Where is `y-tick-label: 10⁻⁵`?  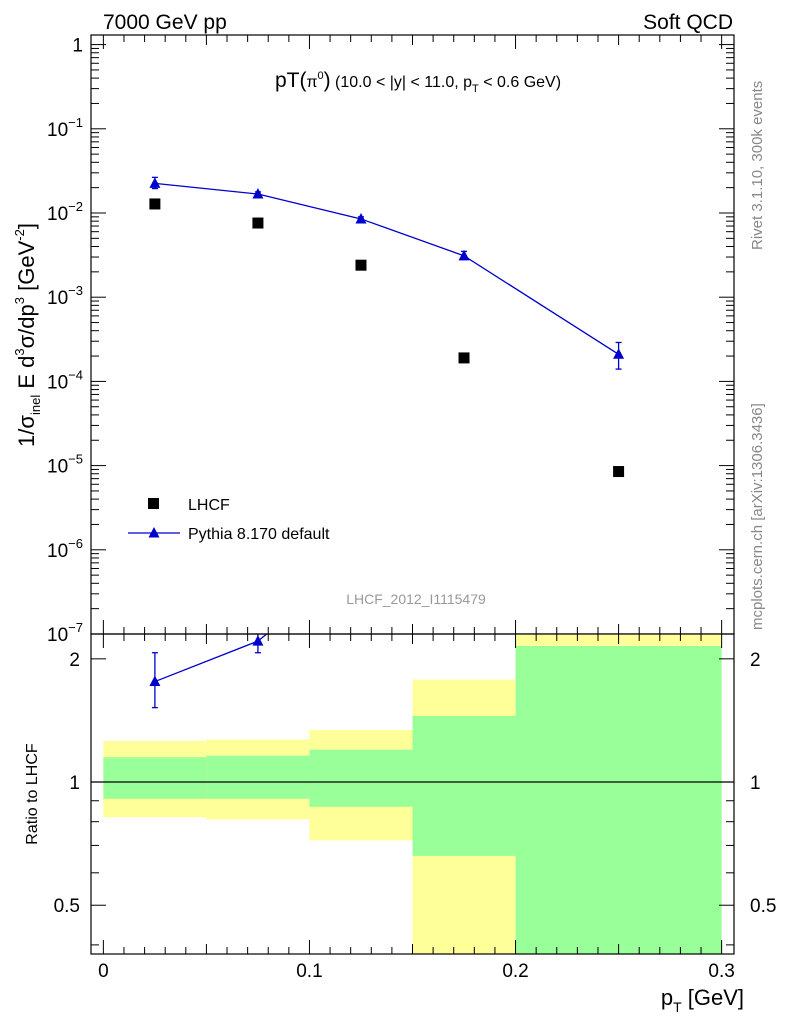
y-tick-label: 10⁻⁵ is located at coordinates (65, 465).